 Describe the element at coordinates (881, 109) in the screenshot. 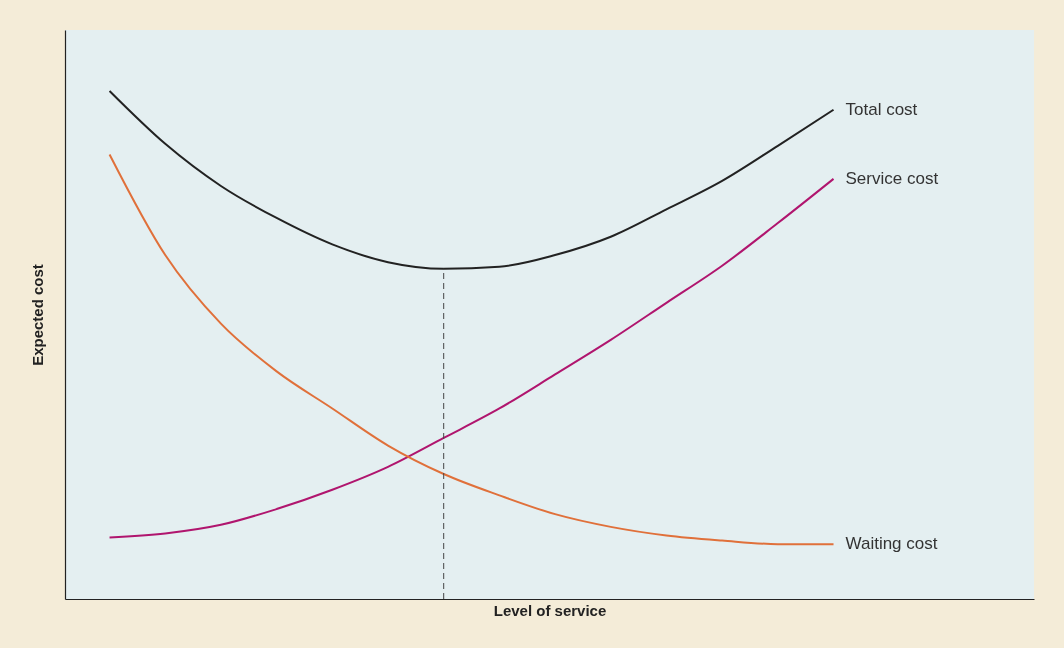

I see `series-label: Total cost` at that location.